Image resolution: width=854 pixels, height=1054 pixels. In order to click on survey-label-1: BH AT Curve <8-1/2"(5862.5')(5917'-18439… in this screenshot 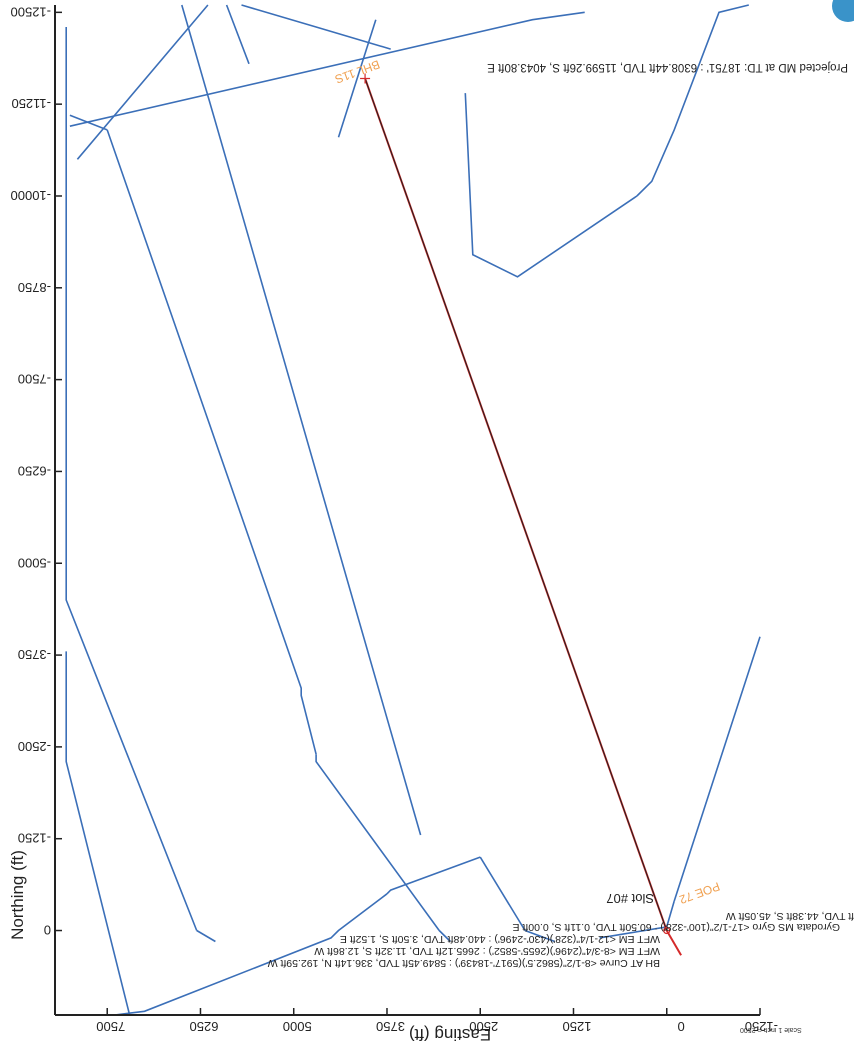, I will do `click(464, 963)`.